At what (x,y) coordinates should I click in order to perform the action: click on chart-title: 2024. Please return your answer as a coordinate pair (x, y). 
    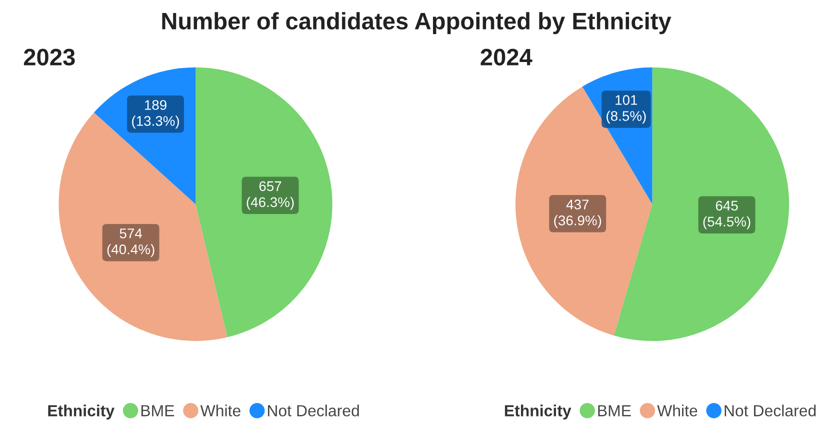
    Looking at the image, I should click on (506, 57).